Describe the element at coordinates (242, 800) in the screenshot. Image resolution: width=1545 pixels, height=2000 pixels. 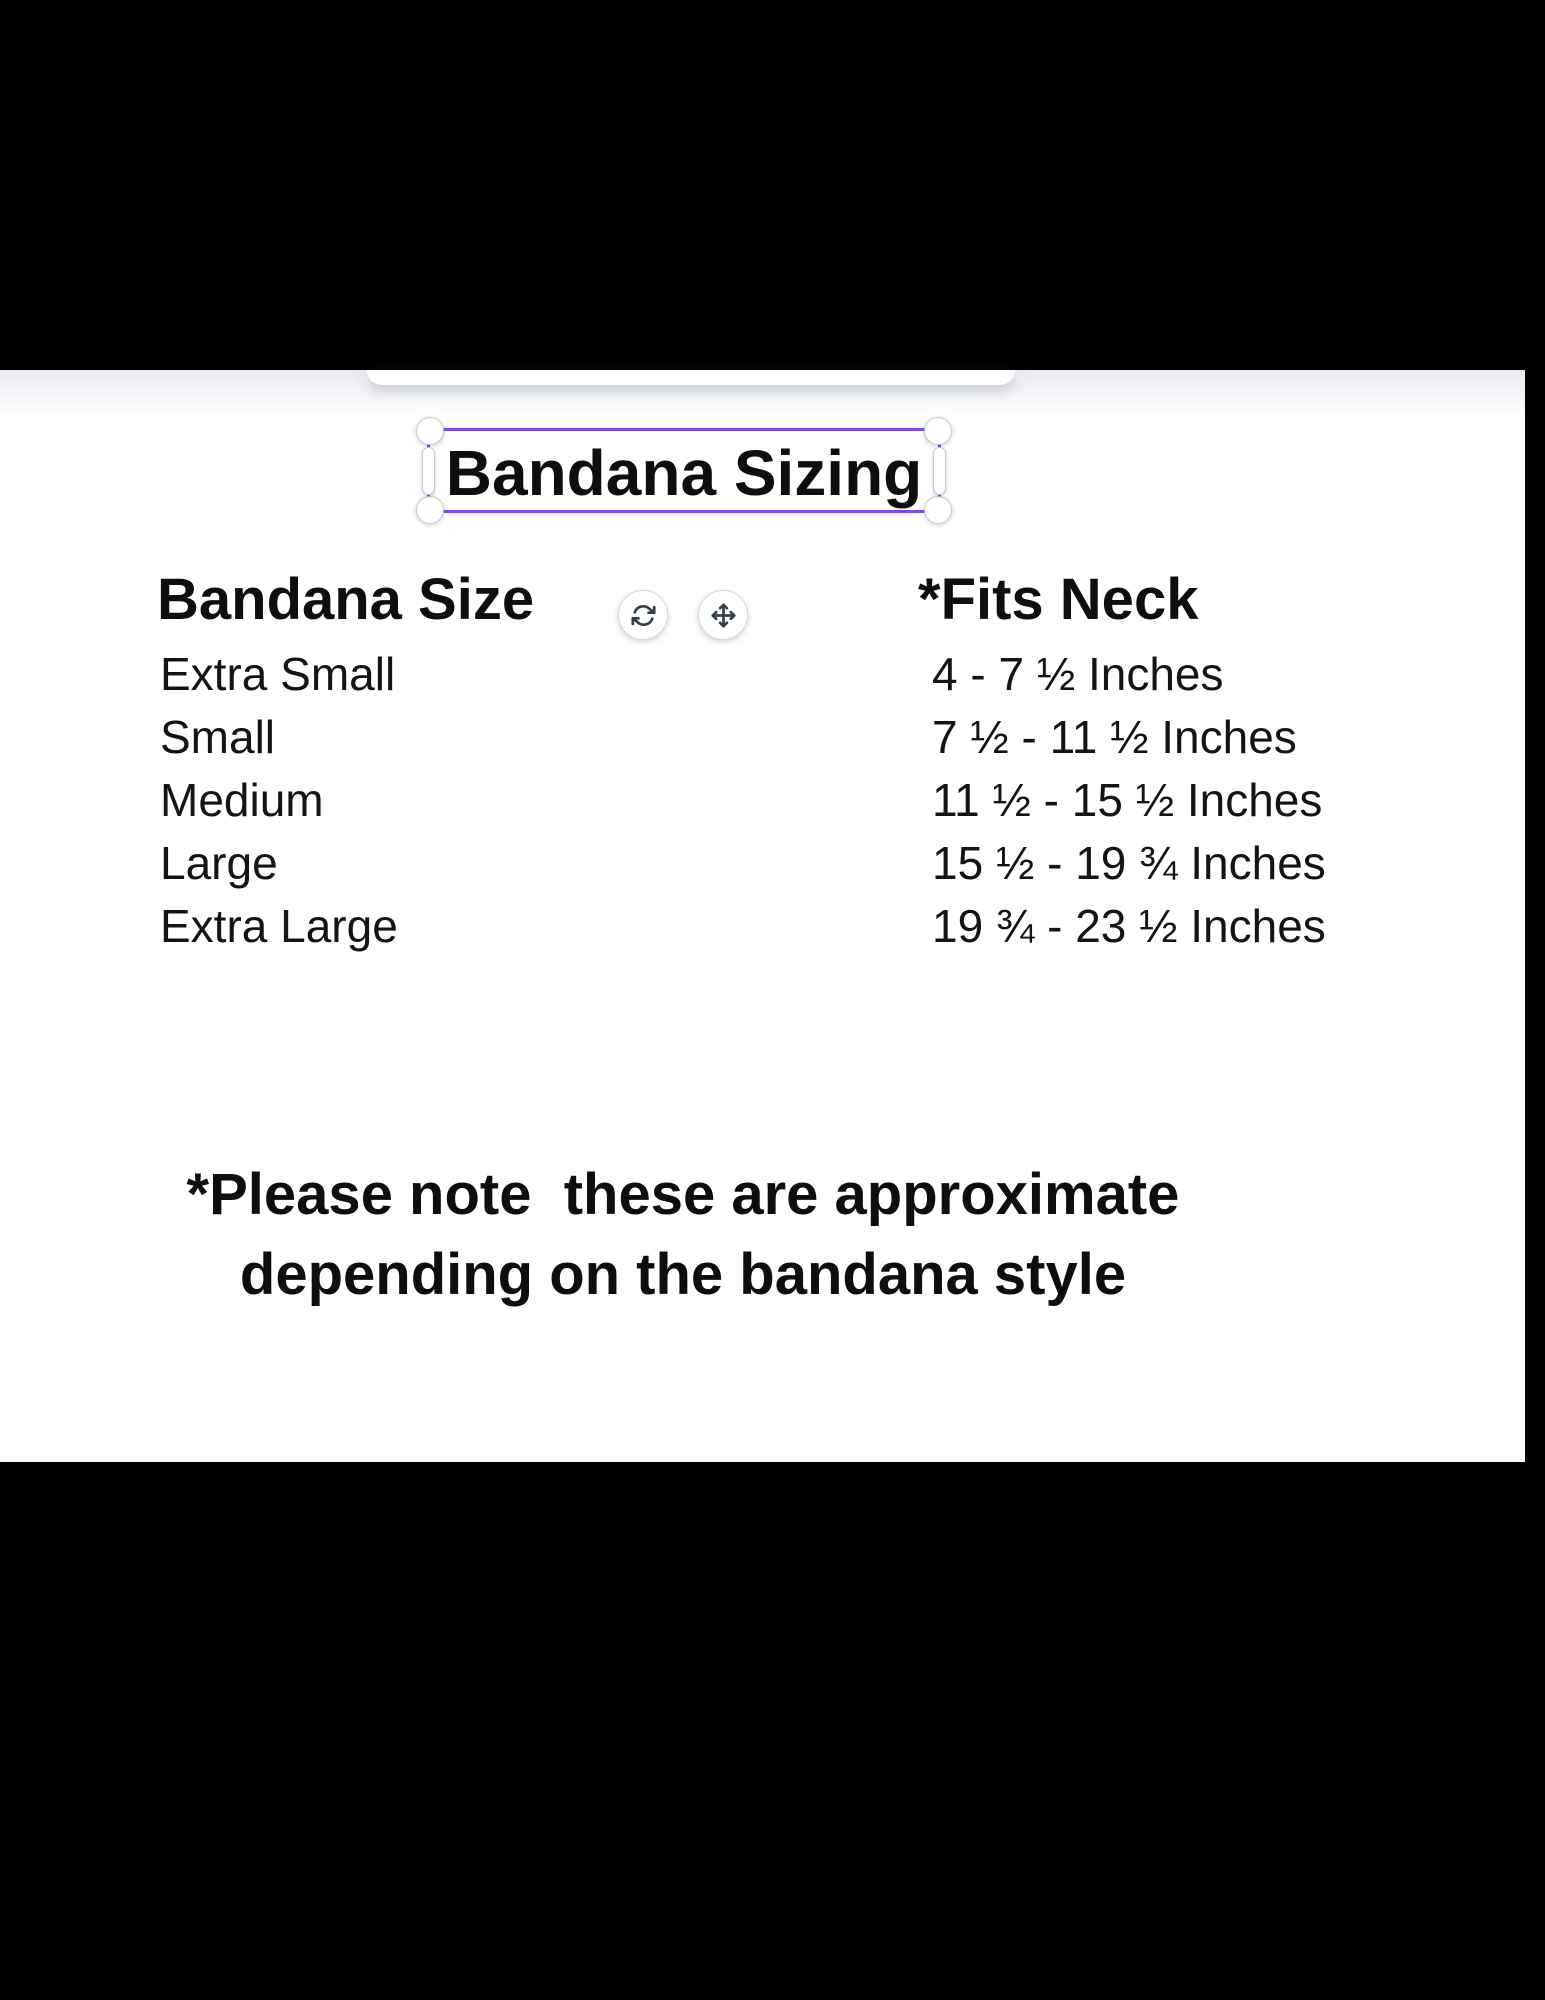
I see `size-cell: Medium` at that location.